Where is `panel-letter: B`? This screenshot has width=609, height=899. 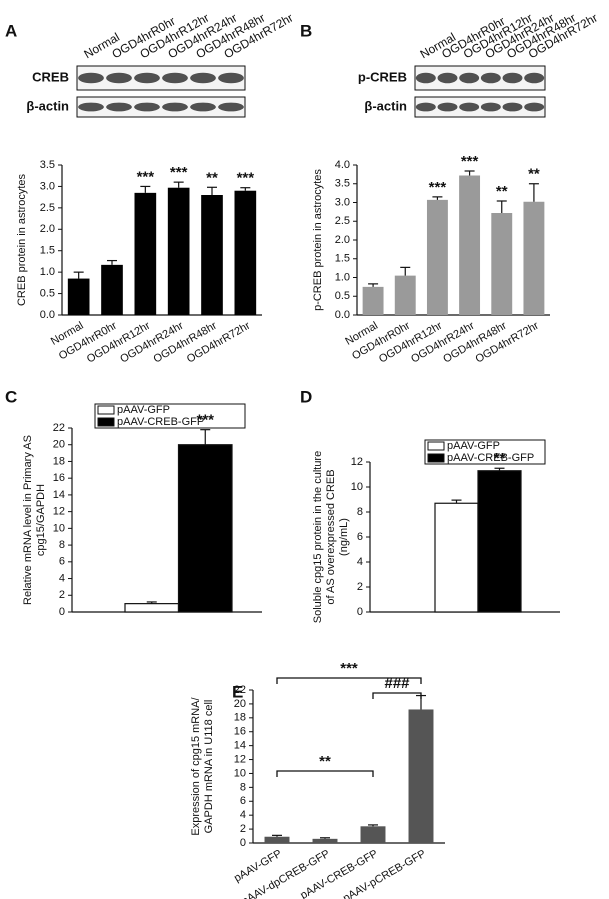 panel-letter: B is located at coordinates (306, 30).